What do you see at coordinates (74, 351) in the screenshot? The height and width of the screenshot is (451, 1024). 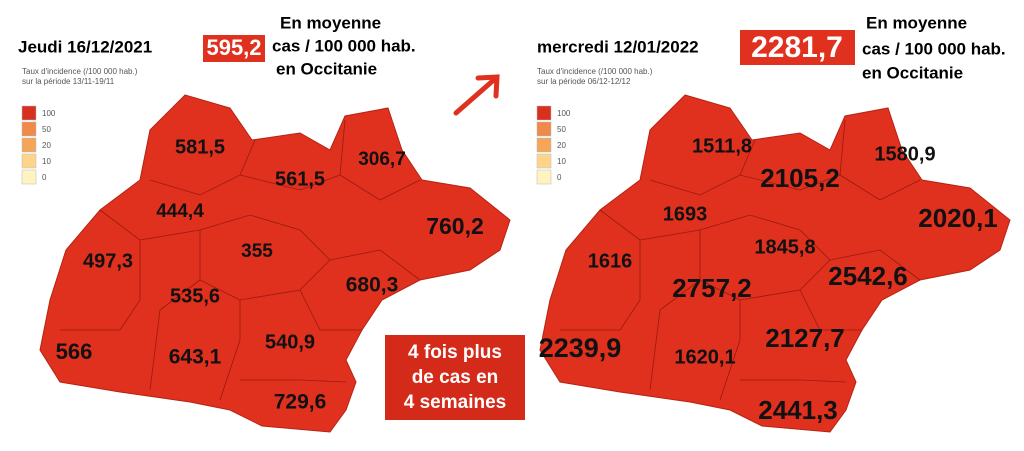 I see `department-value: 566` at bounding box center [74, 351].